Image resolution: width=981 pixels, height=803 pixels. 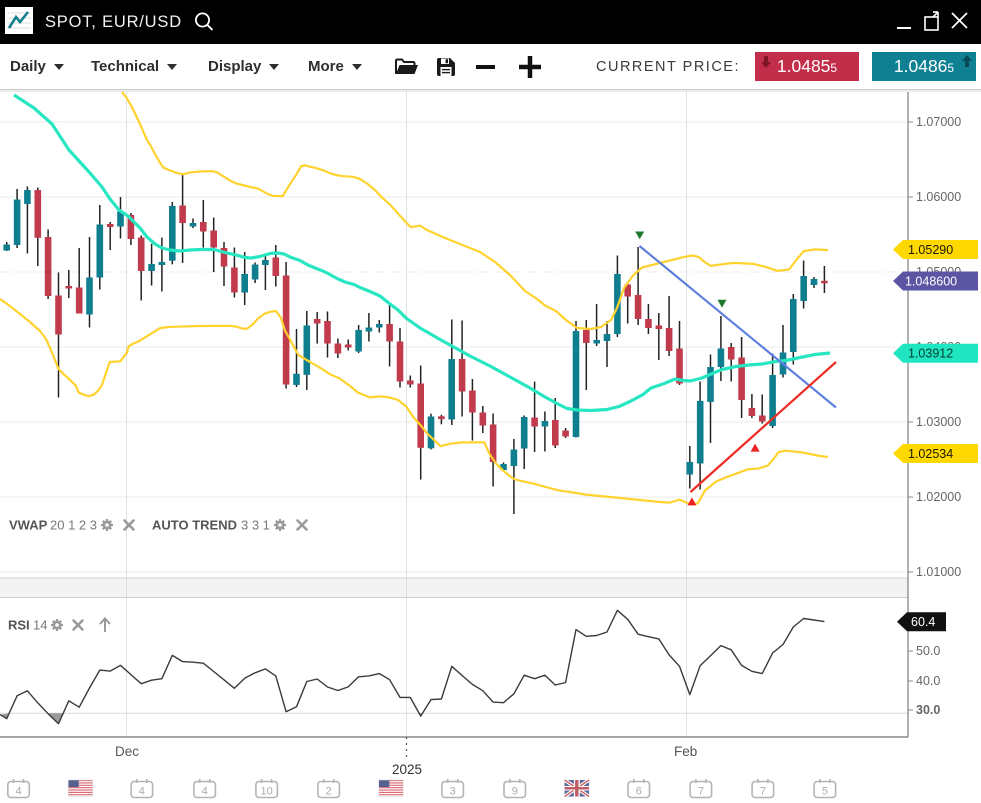 I want to click on svg-text: 3 3 1, so click(x=255, y=525).